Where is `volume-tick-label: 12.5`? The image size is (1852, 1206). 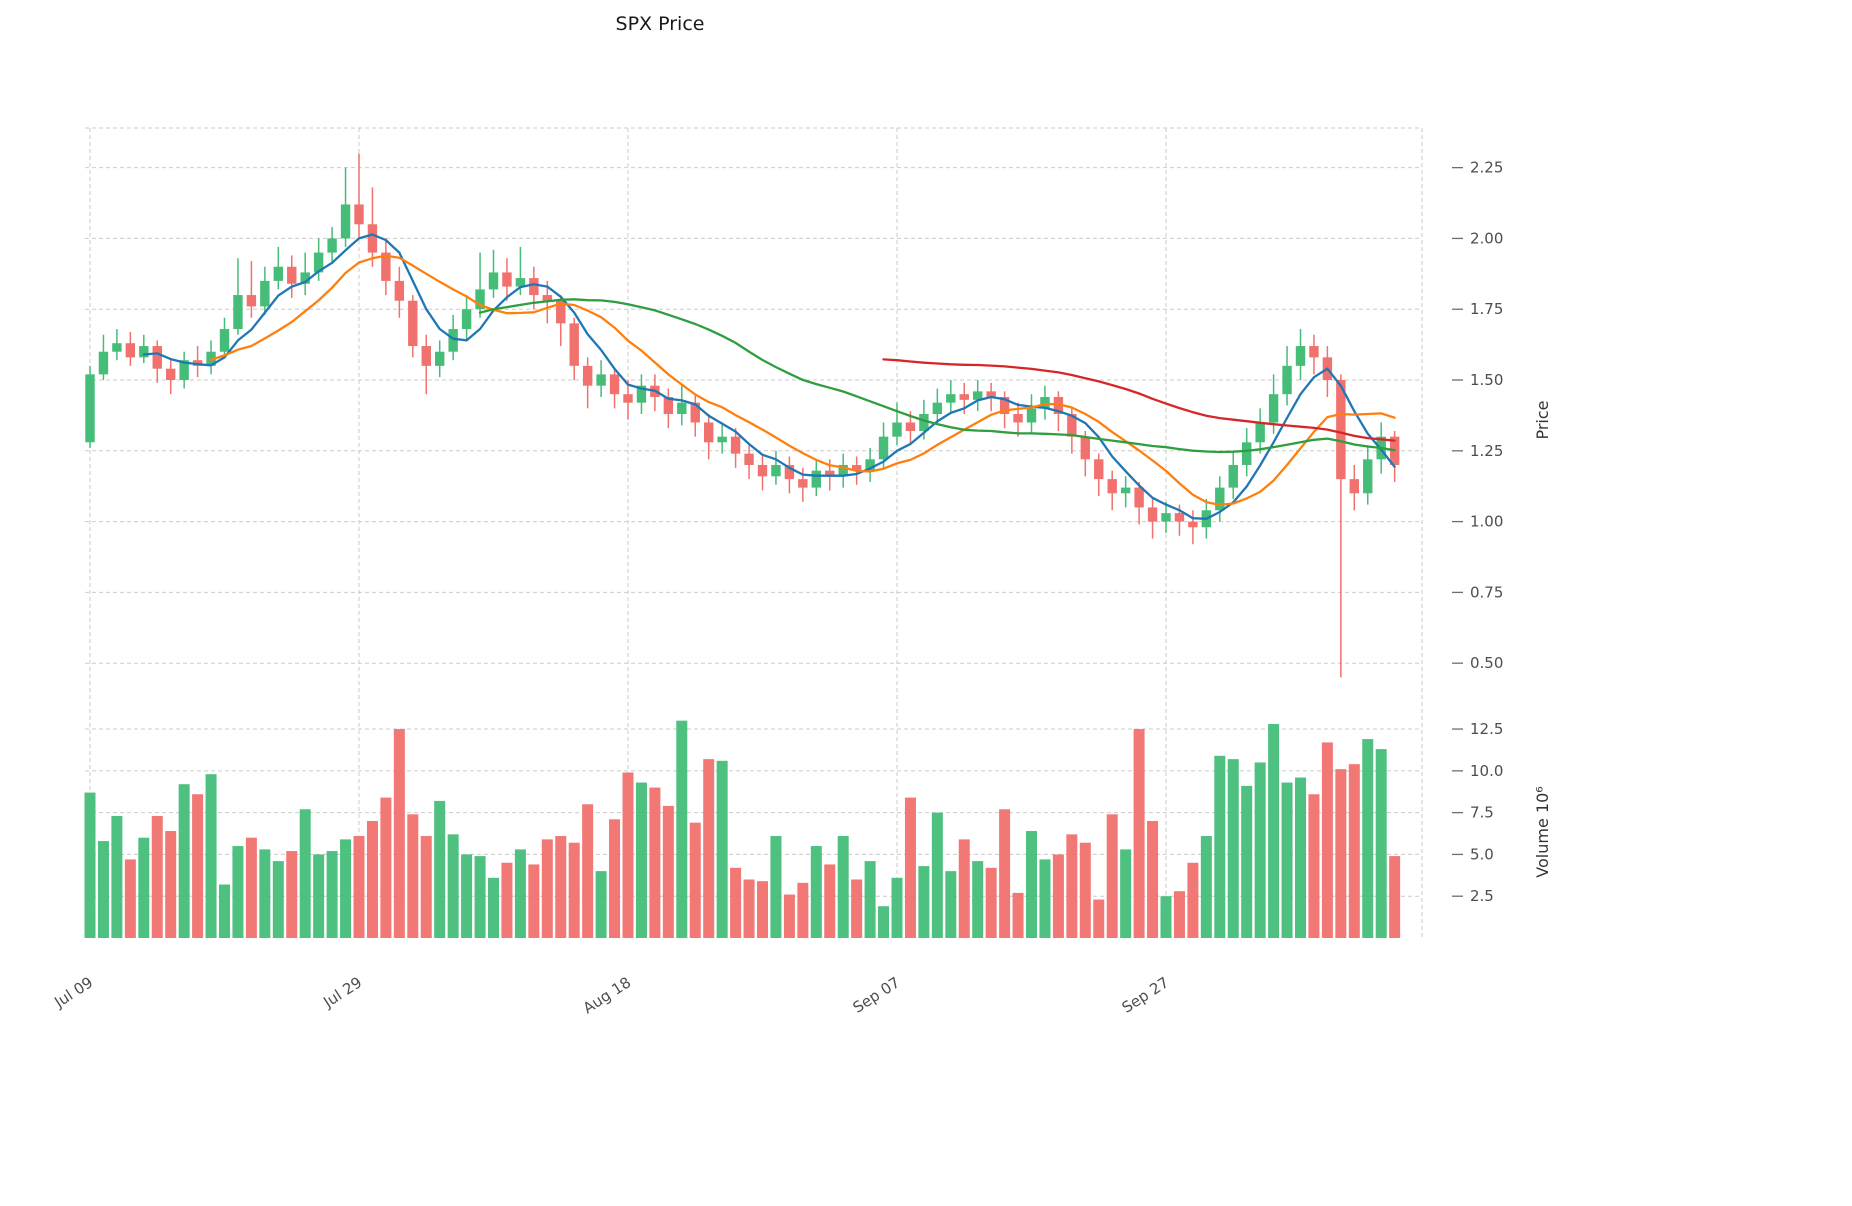
volume-tick-label: 12.5 is located at coordinates (1486, 729).